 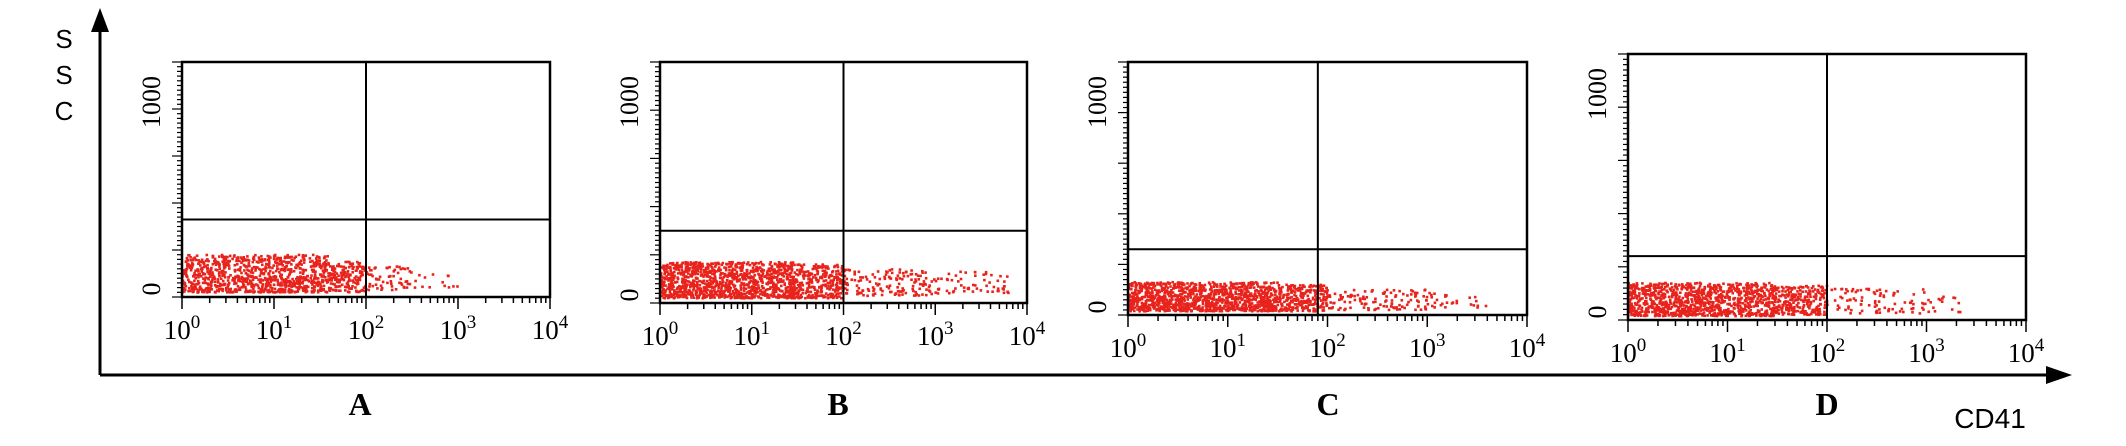 I want to click on panel-a-y-tick-label-1000: 1000, so click(x=151, y=102).